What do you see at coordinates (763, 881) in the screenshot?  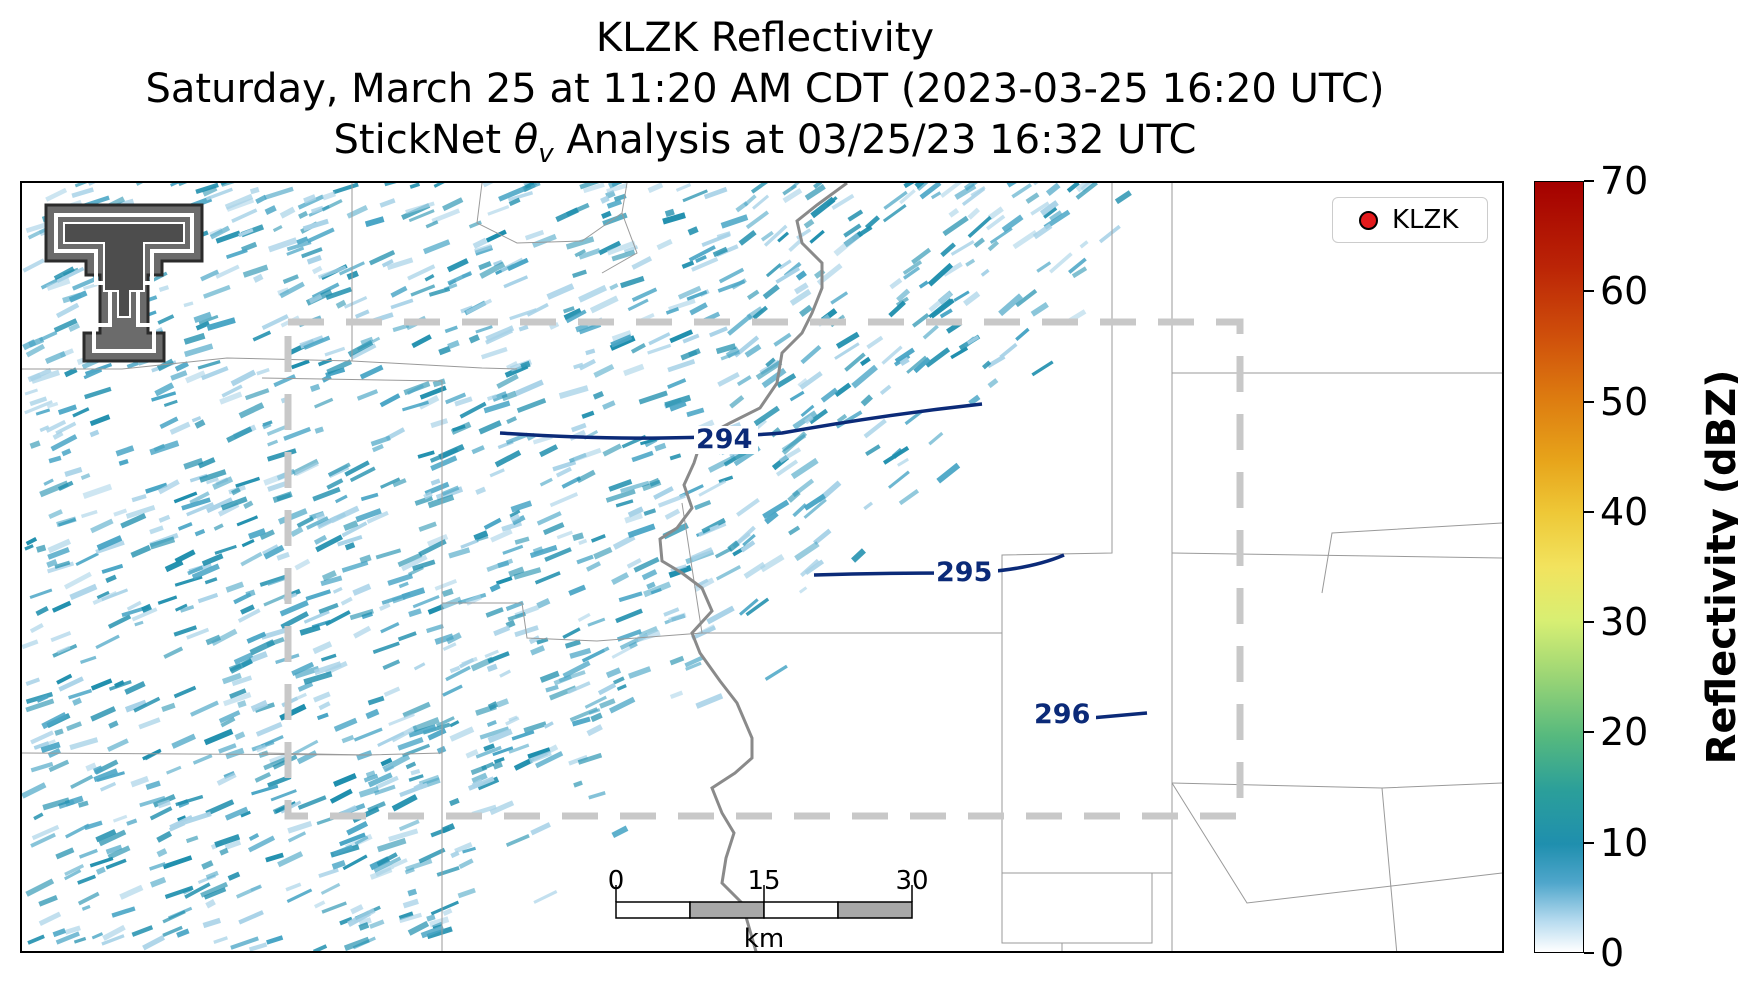 I see `scalebar-tick-15: 15` at bounding box center [763, 881].